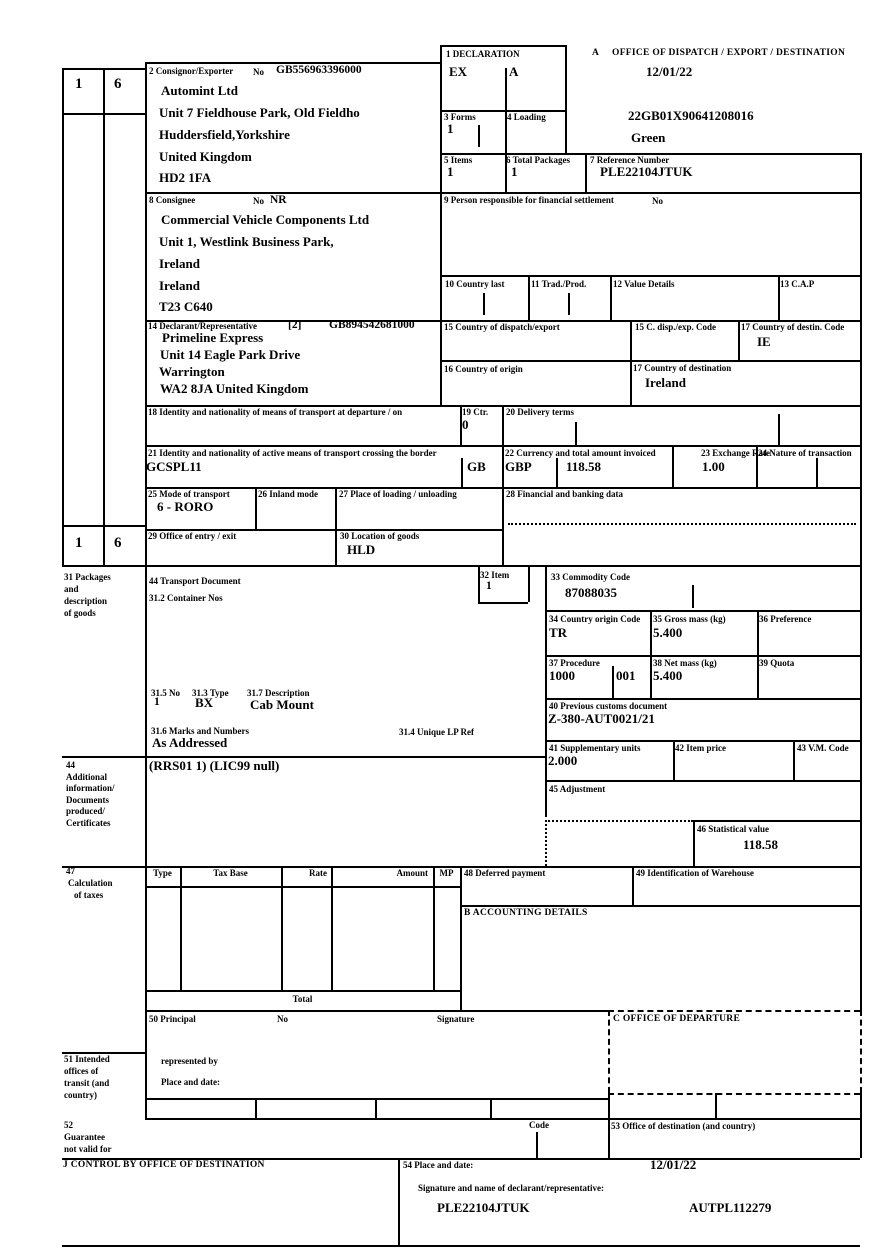  Describe the element at coordinates (200, 731) in the screenshot. I see `box31-6-marks-label: 31.6 Marks and Numbers` at that location.